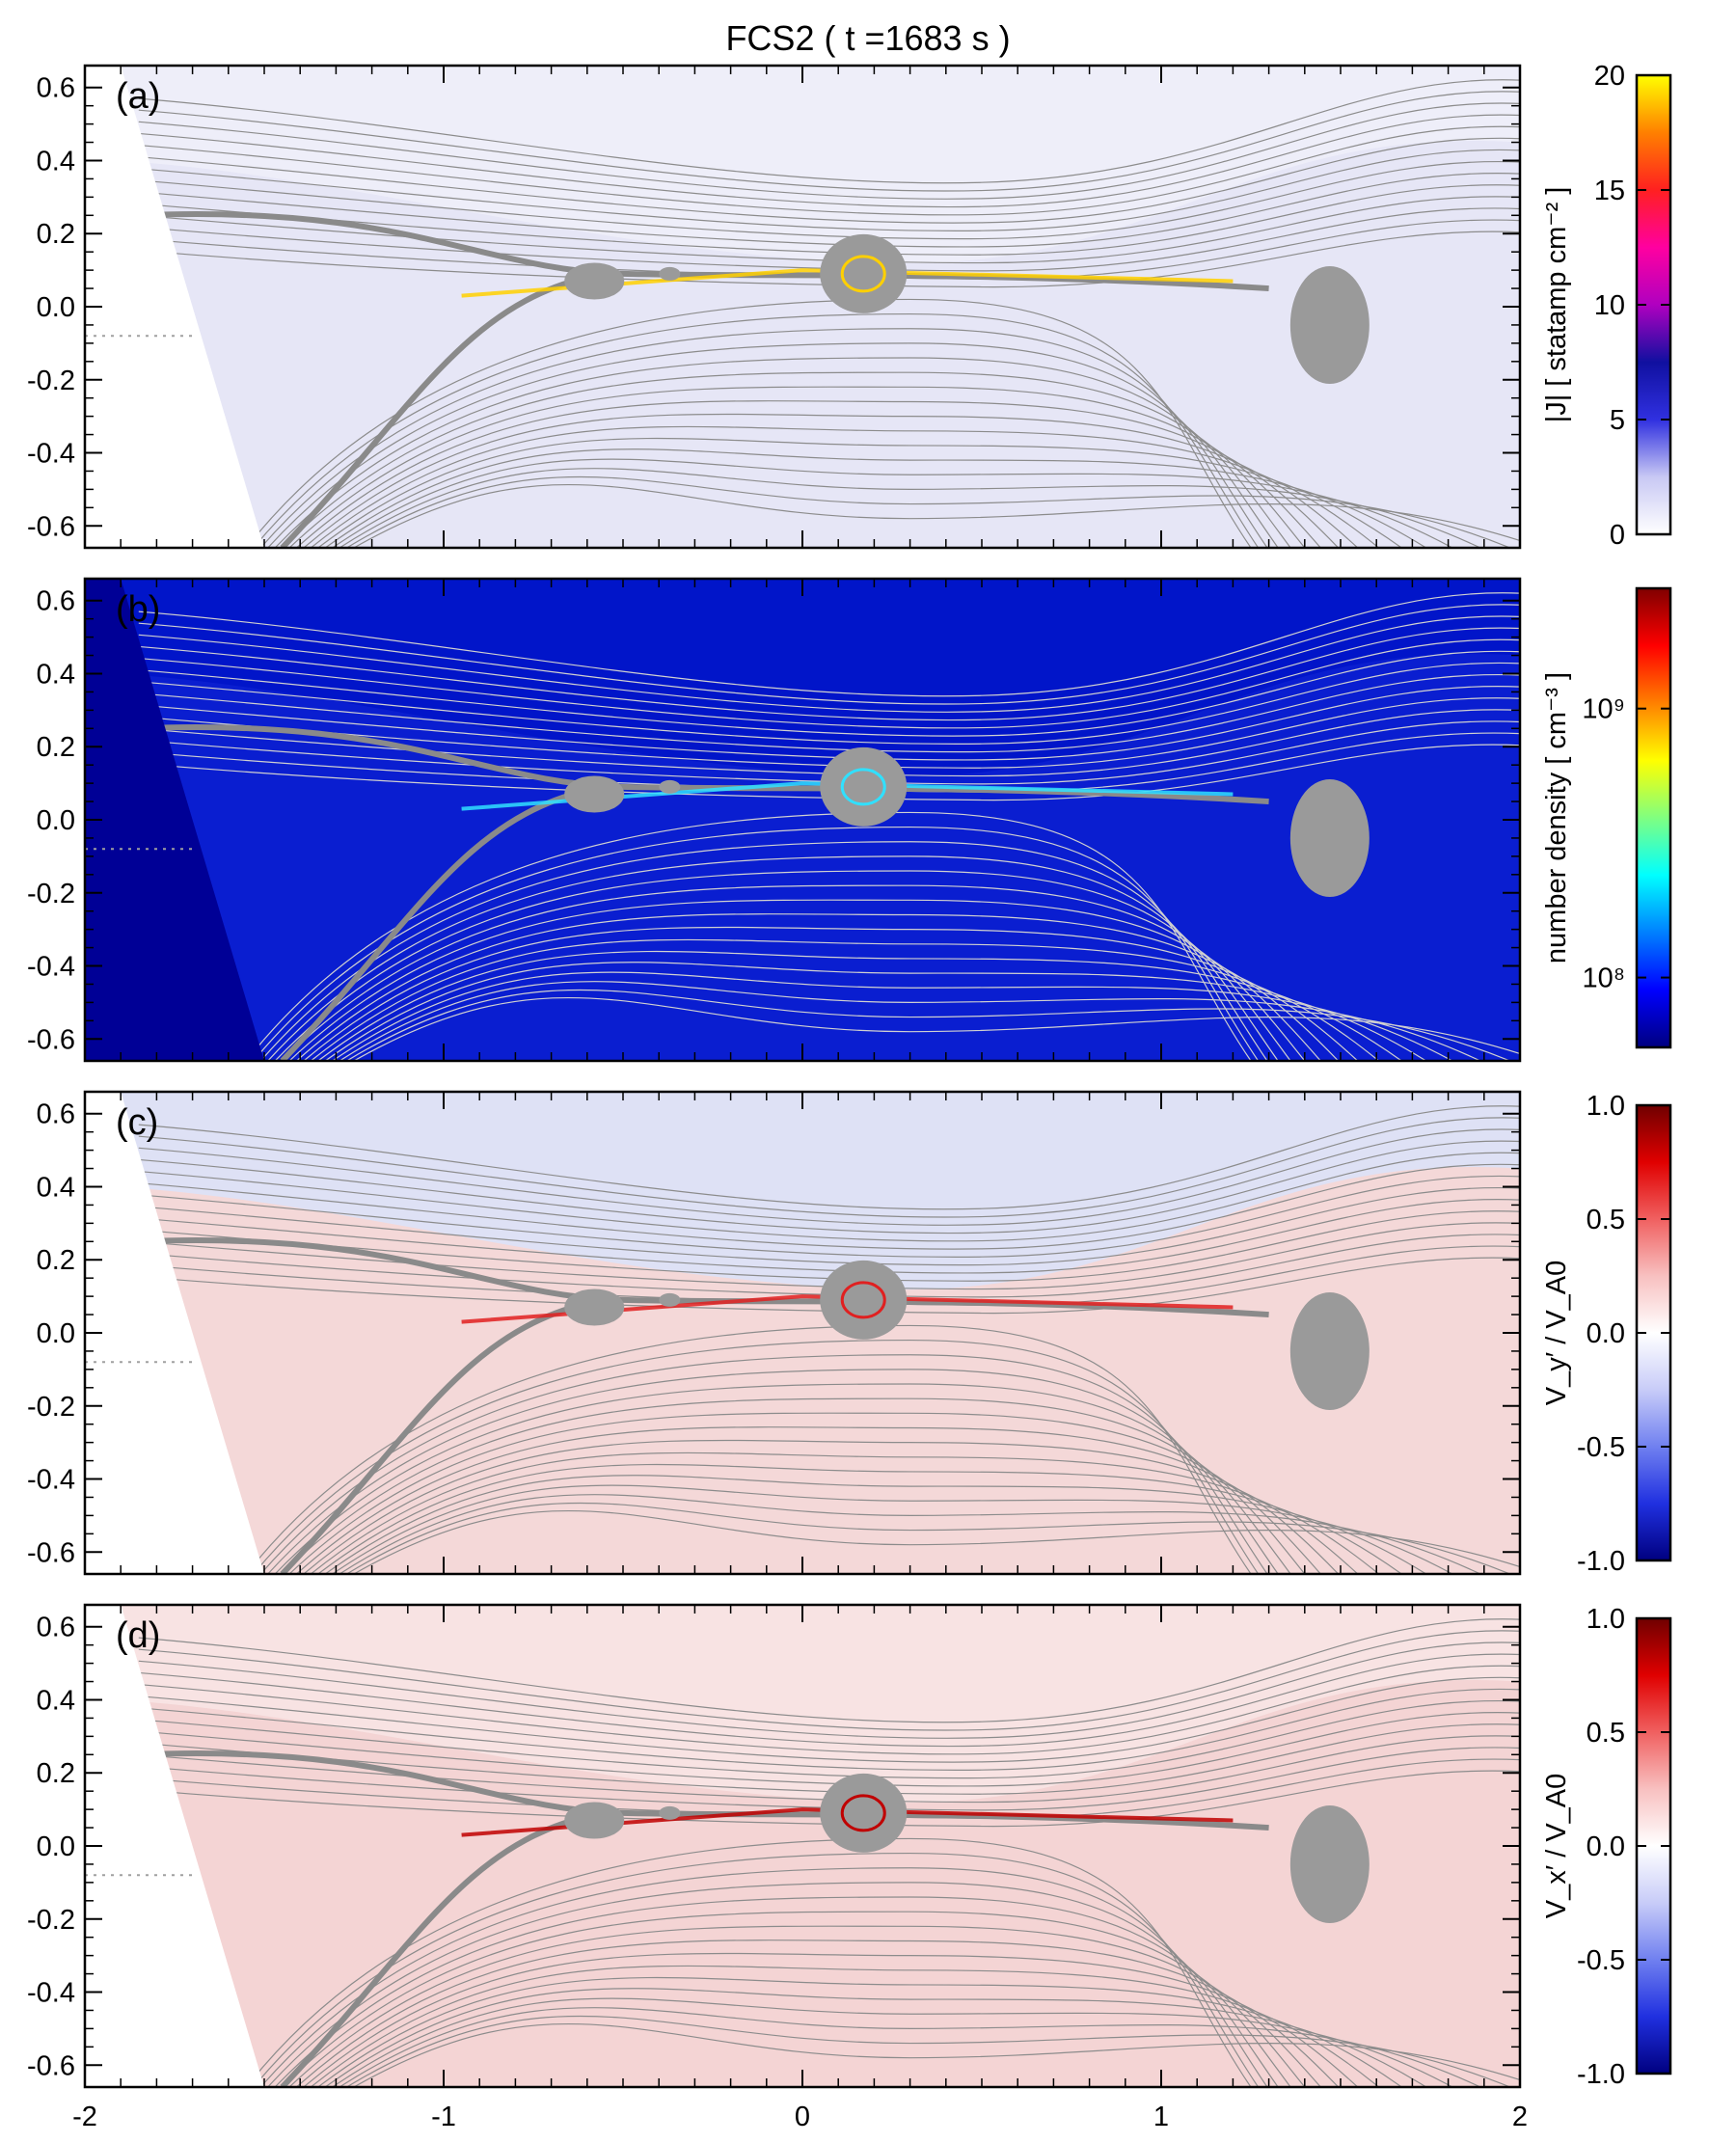 The image size is (1736, 2143). What do you see at coordinates (1556, 305) in the screenshot?
I see `colorbar-title: |J| [ statamp cm⁻² ]` at bounding box center [1556, 305].